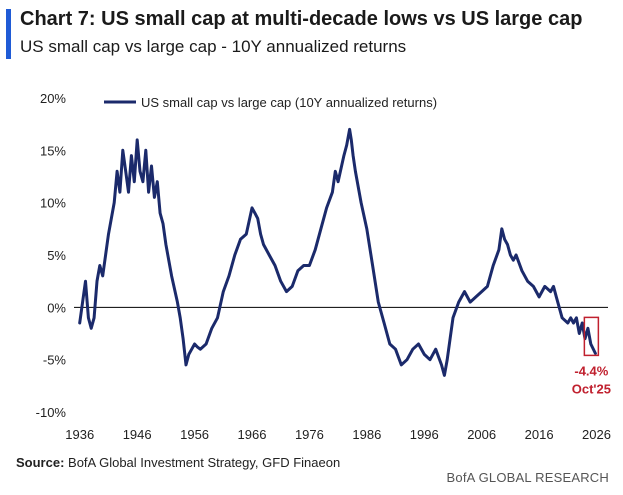 This screenshot has width=623, height=495. I want to click on y-tick-label: -10%, so click(51, 412).